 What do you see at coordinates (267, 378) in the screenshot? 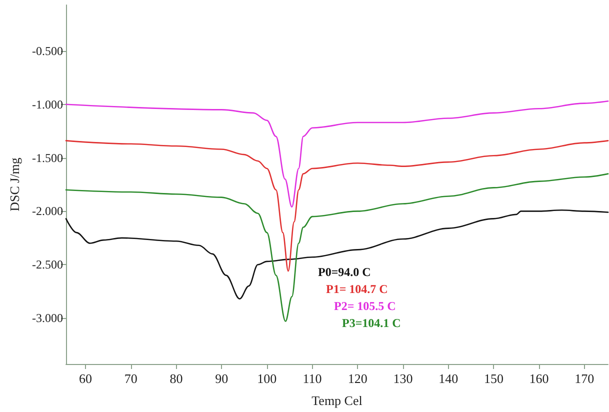
I see `x-tick-label: 100` at bounding box center [267, 378].